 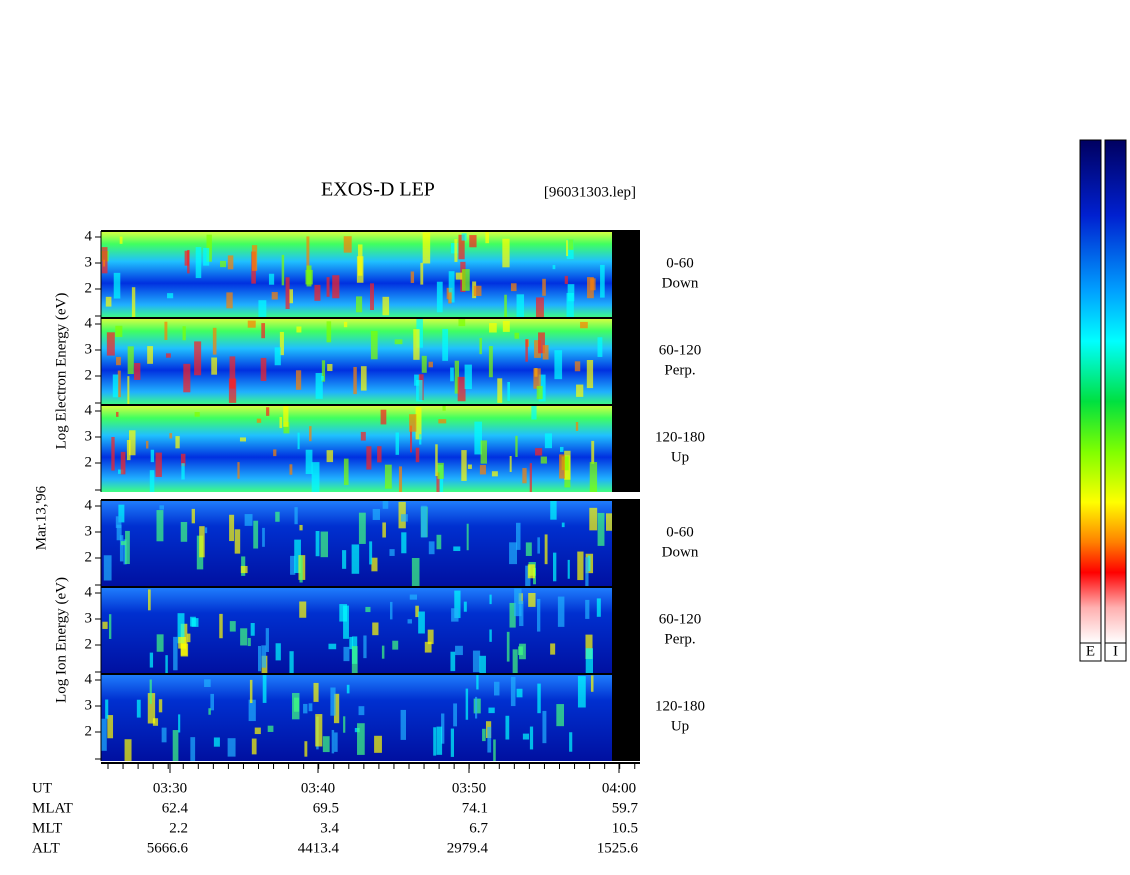 I want to click on data-gap, so click(x=626, y=274).